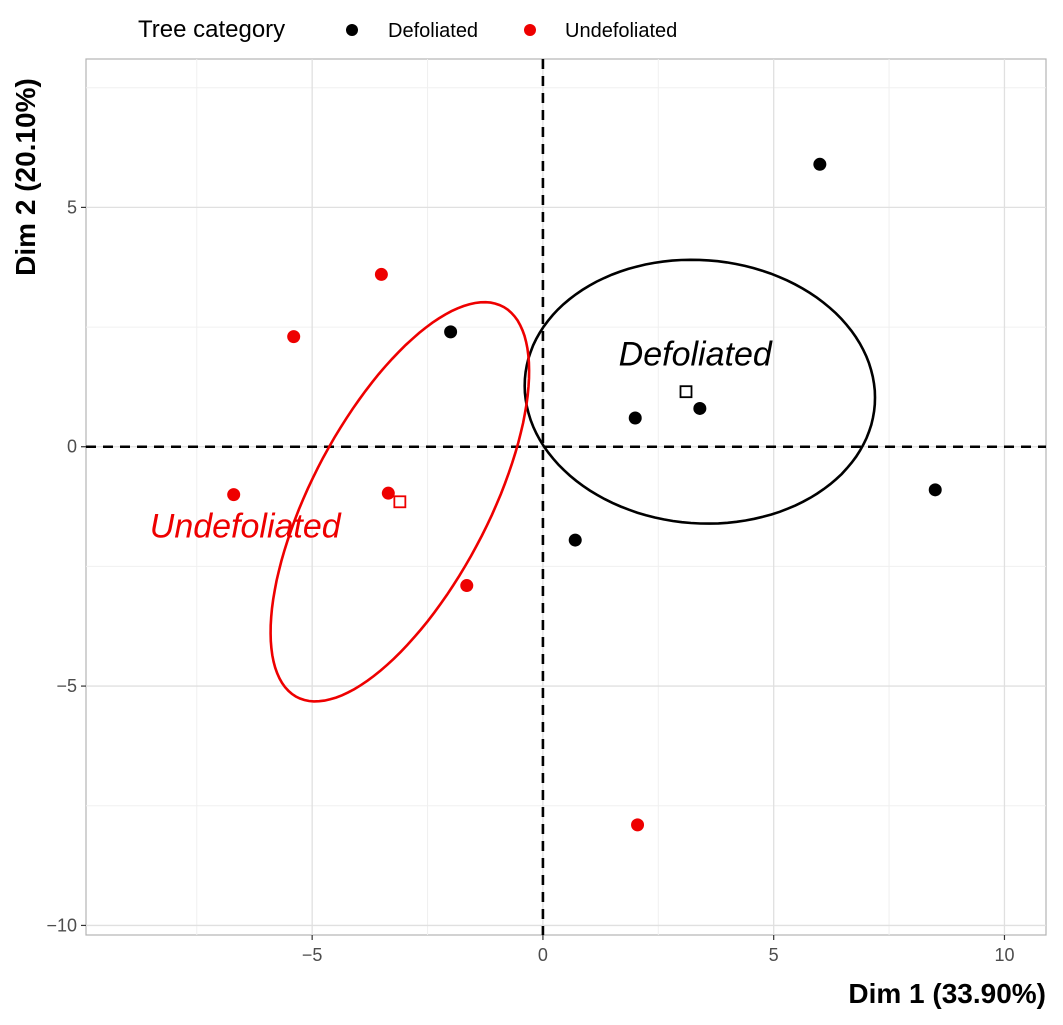  Describe the element at coordinates (25, 177) in the screenshot. I see `y-axis-title: Dim 2 (20.10%)` at that location.